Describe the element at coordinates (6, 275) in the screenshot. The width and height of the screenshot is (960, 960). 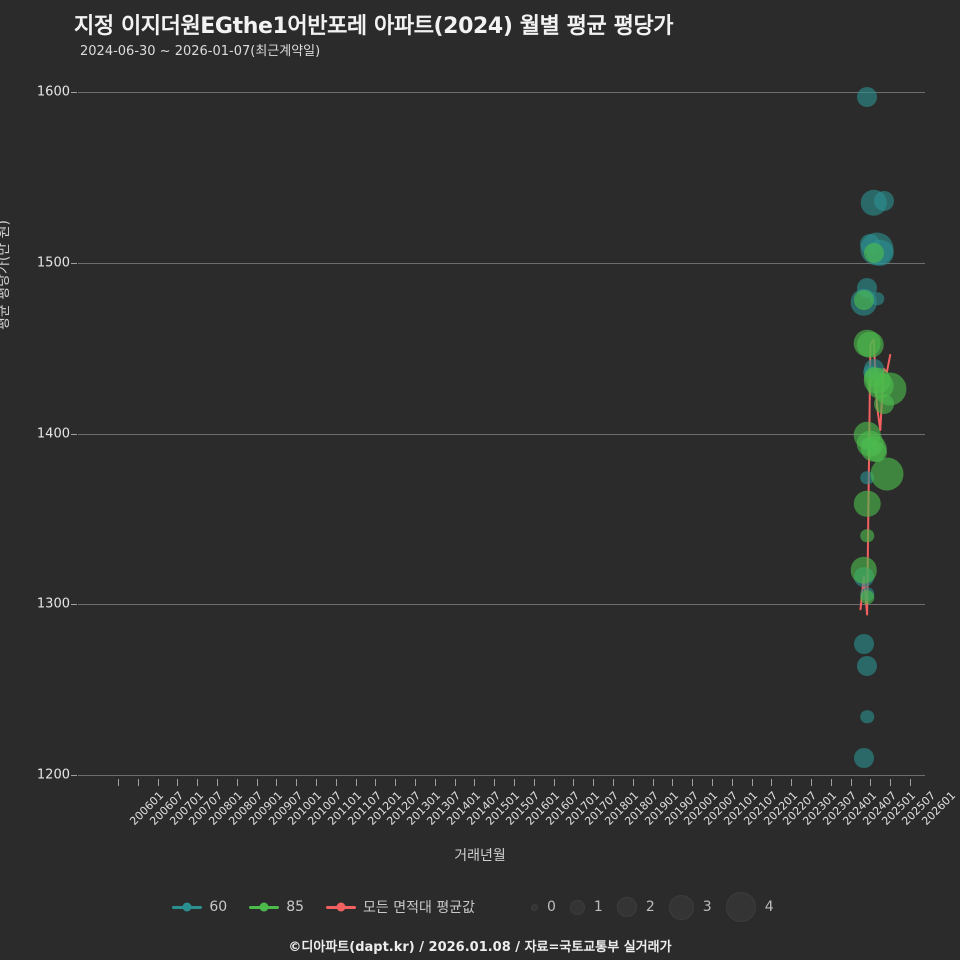
I see `y-axis-title: 평균 평당가(만 원)` at that location.